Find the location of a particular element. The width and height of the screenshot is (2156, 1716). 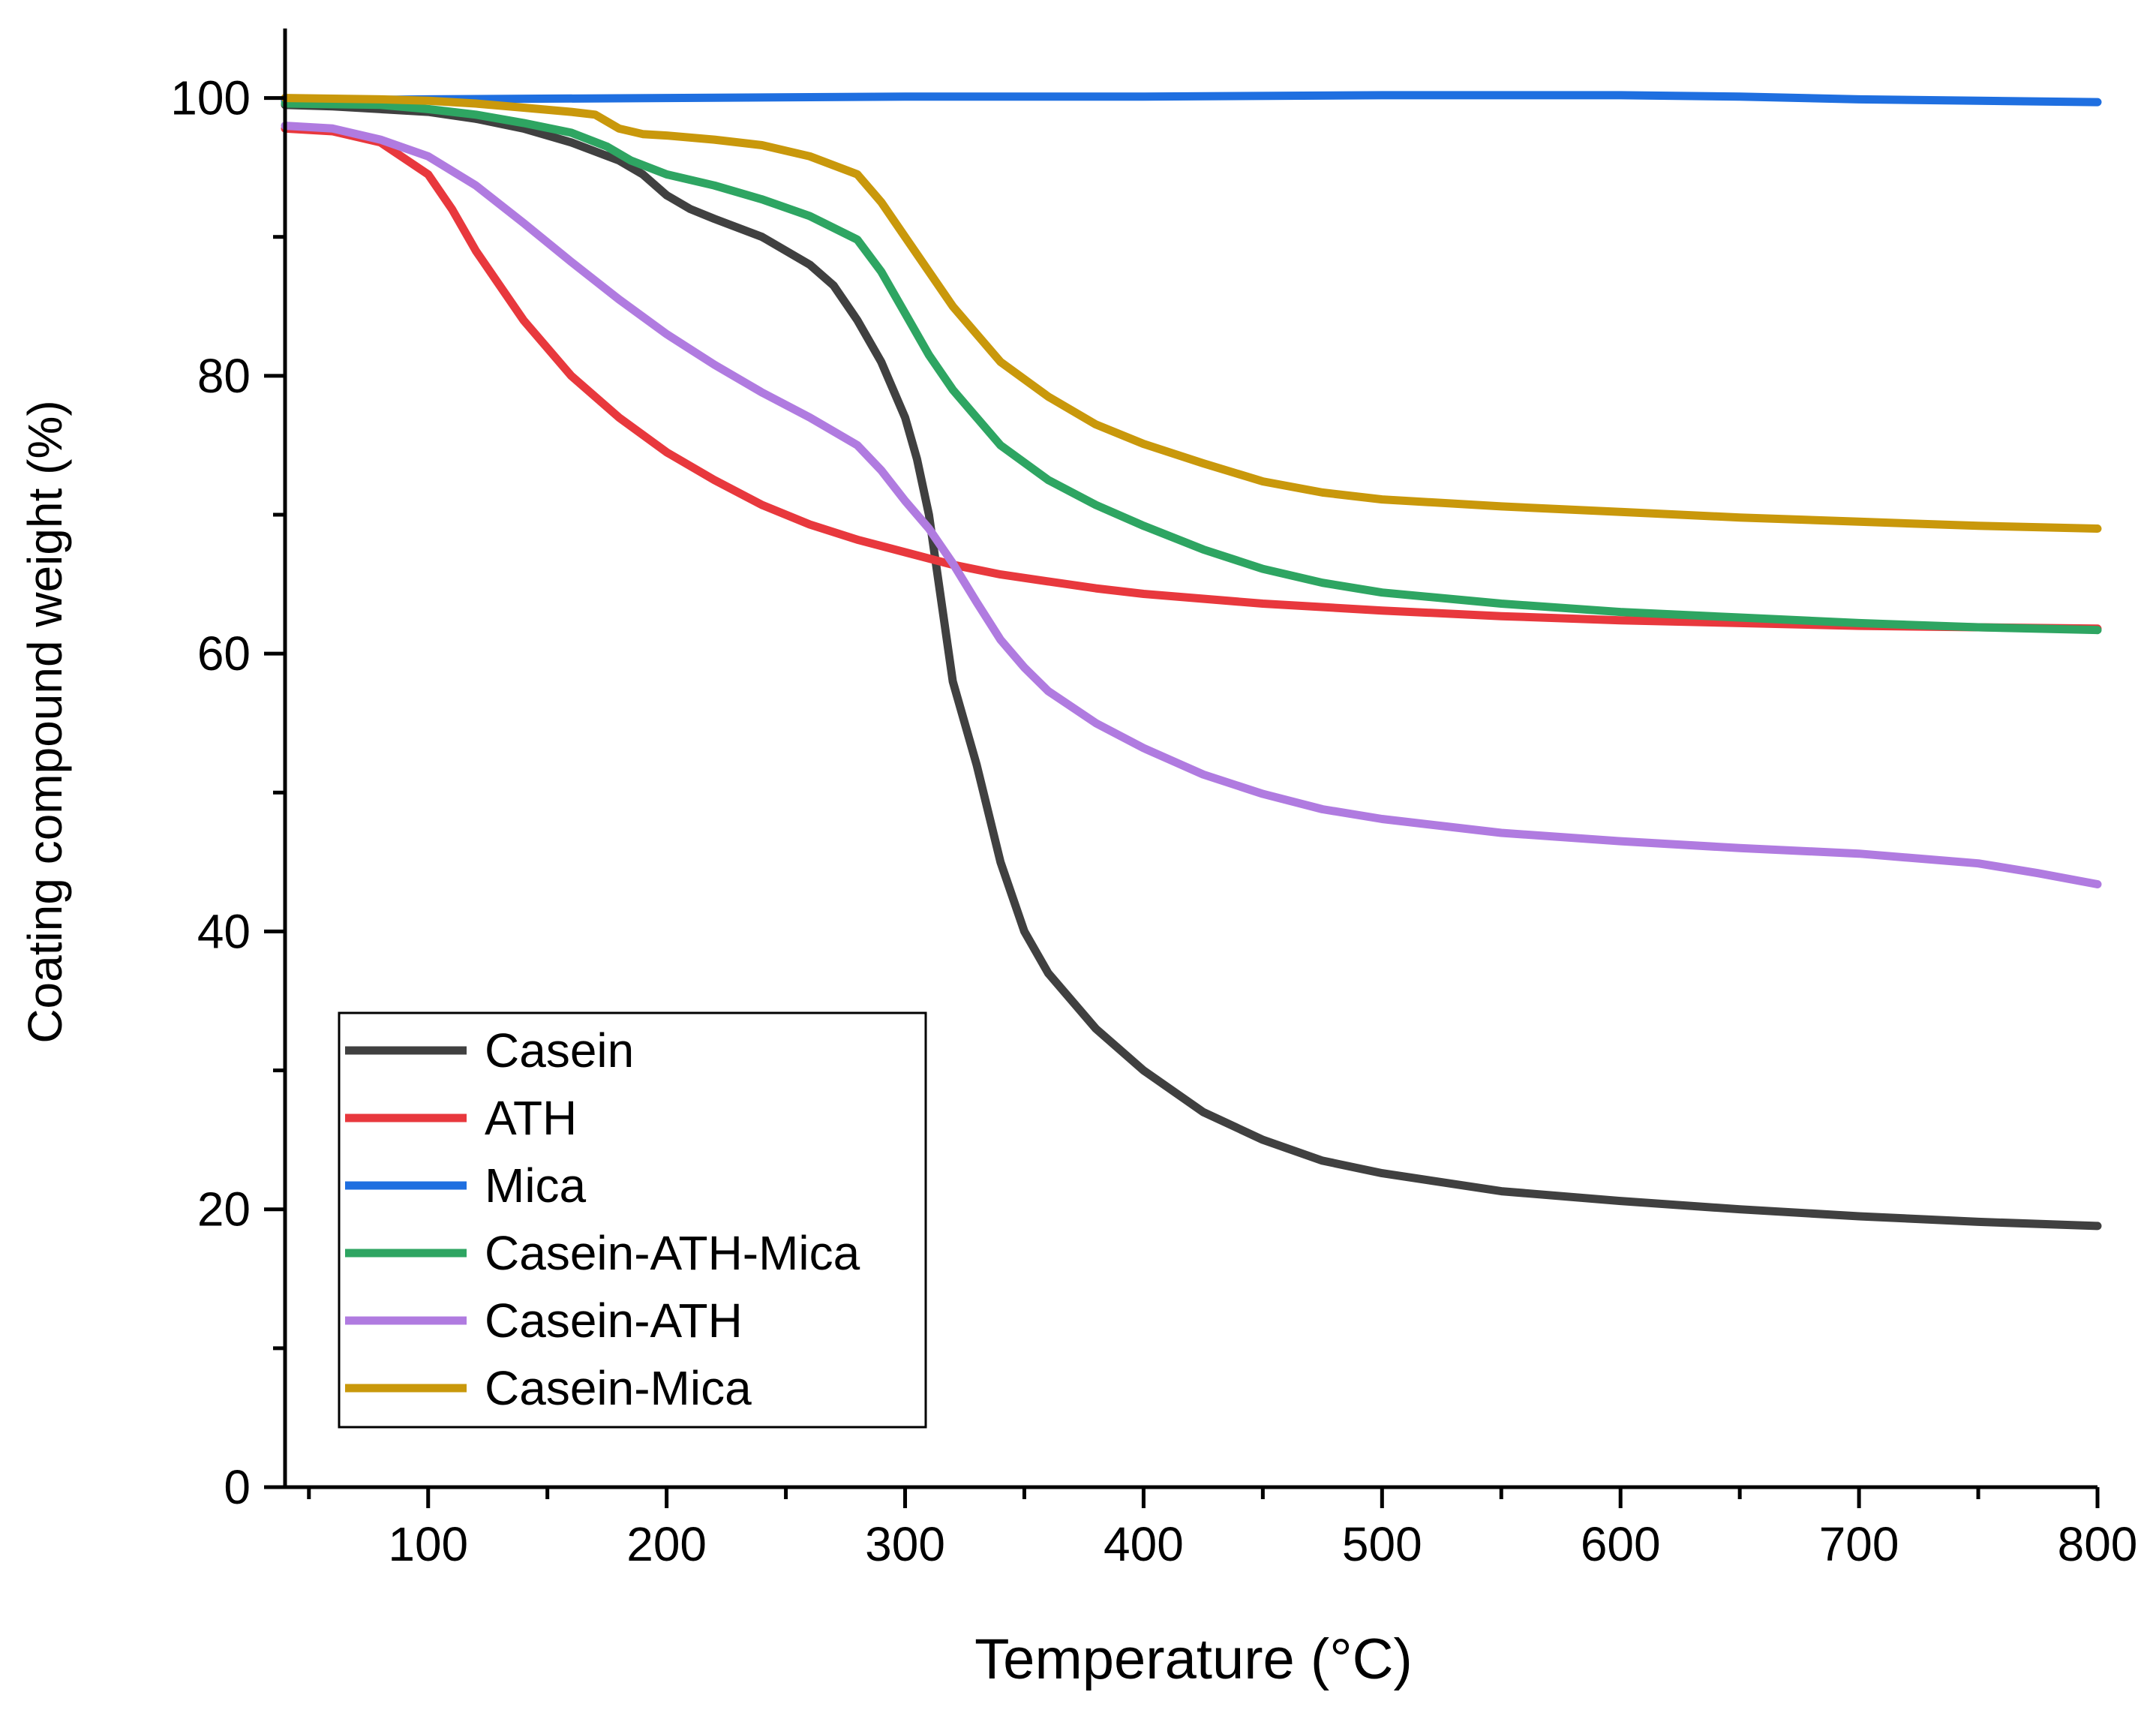

legend-label: Casein-Mica is located at coordinates (618, 1388).